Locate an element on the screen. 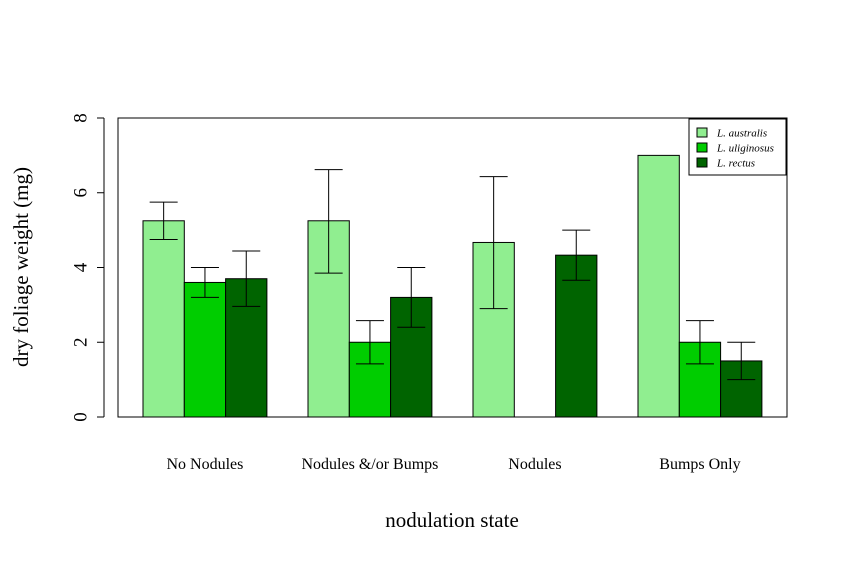 This screenshot has width=847, height=564. y-tick-label-2: 4 is located at coordinates (81, 267).